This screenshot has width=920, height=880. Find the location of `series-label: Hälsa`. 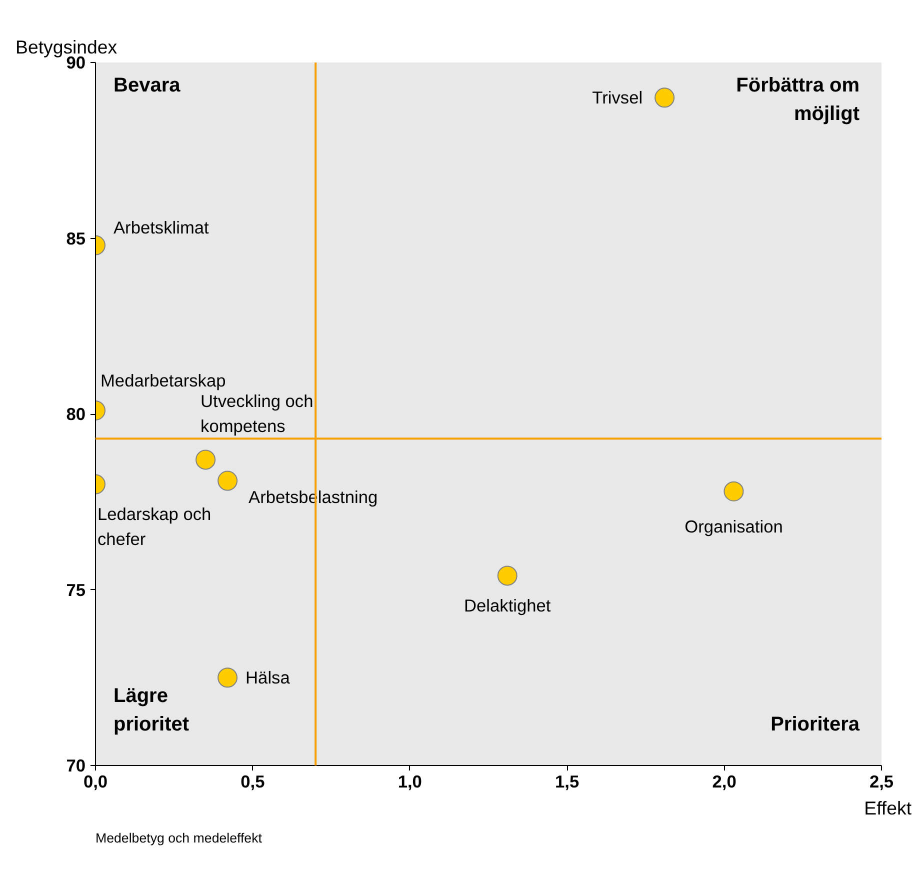

series-label: Hälsa is located at coordinates (268, 678).